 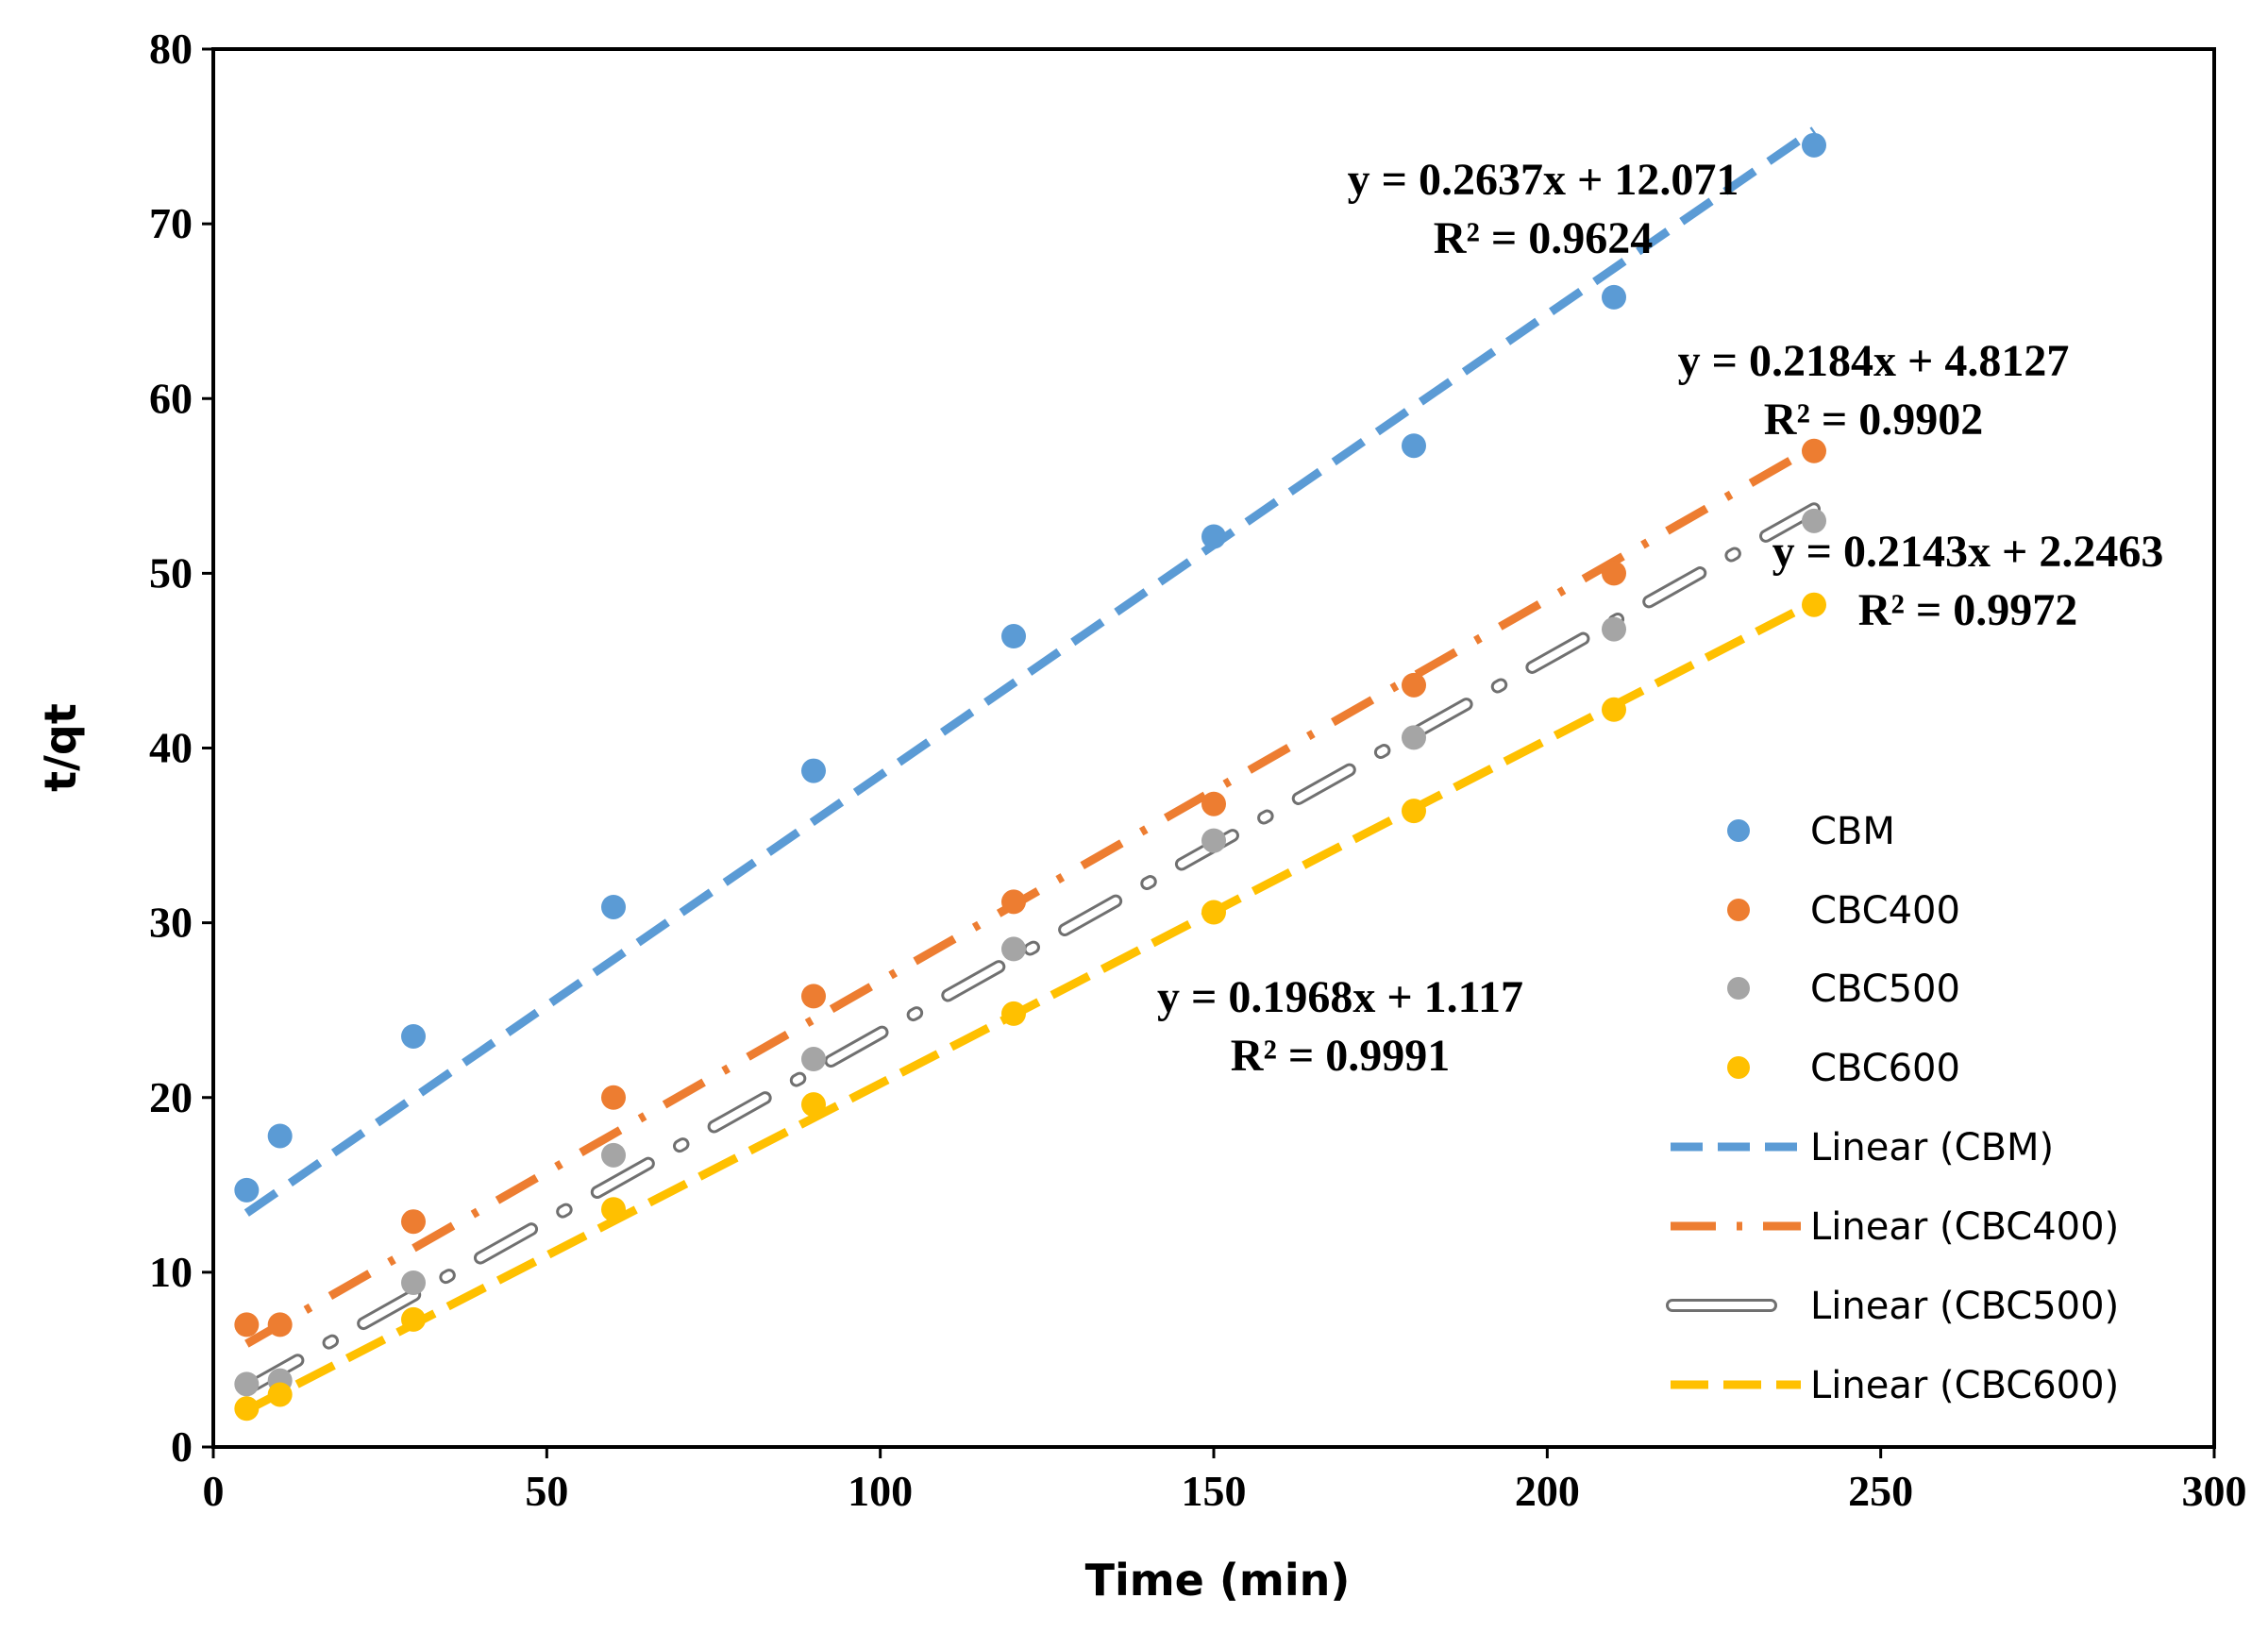 What do you see at coordinates (1964, 1385) in the screenshot?
I see `legend-label-linear-cbc600: Linear (CBC600)` at bounding box center [1964, 1385].